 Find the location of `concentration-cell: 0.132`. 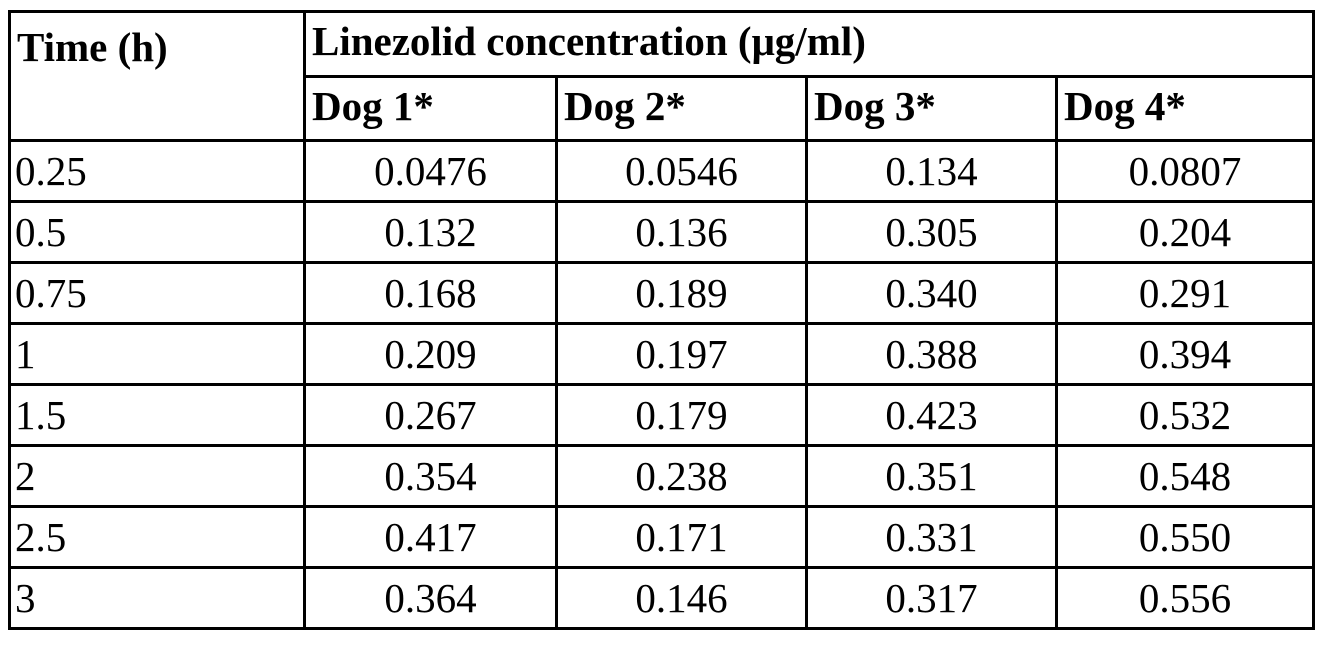

concentration-cell: 0.132 is located at coordinates (431, 232).